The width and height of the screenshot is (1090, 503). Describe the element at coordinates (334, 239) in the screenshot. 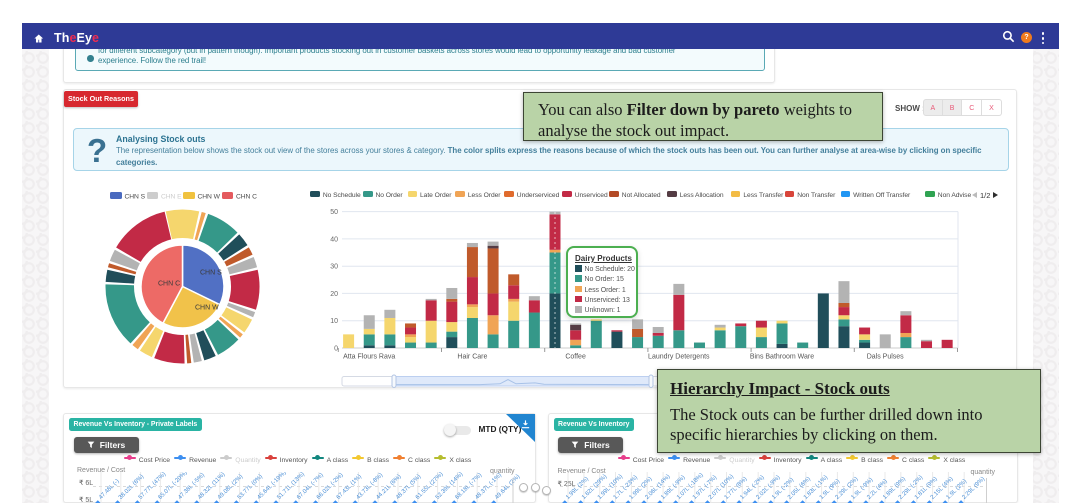

I see `svg-text: 40` at that location.